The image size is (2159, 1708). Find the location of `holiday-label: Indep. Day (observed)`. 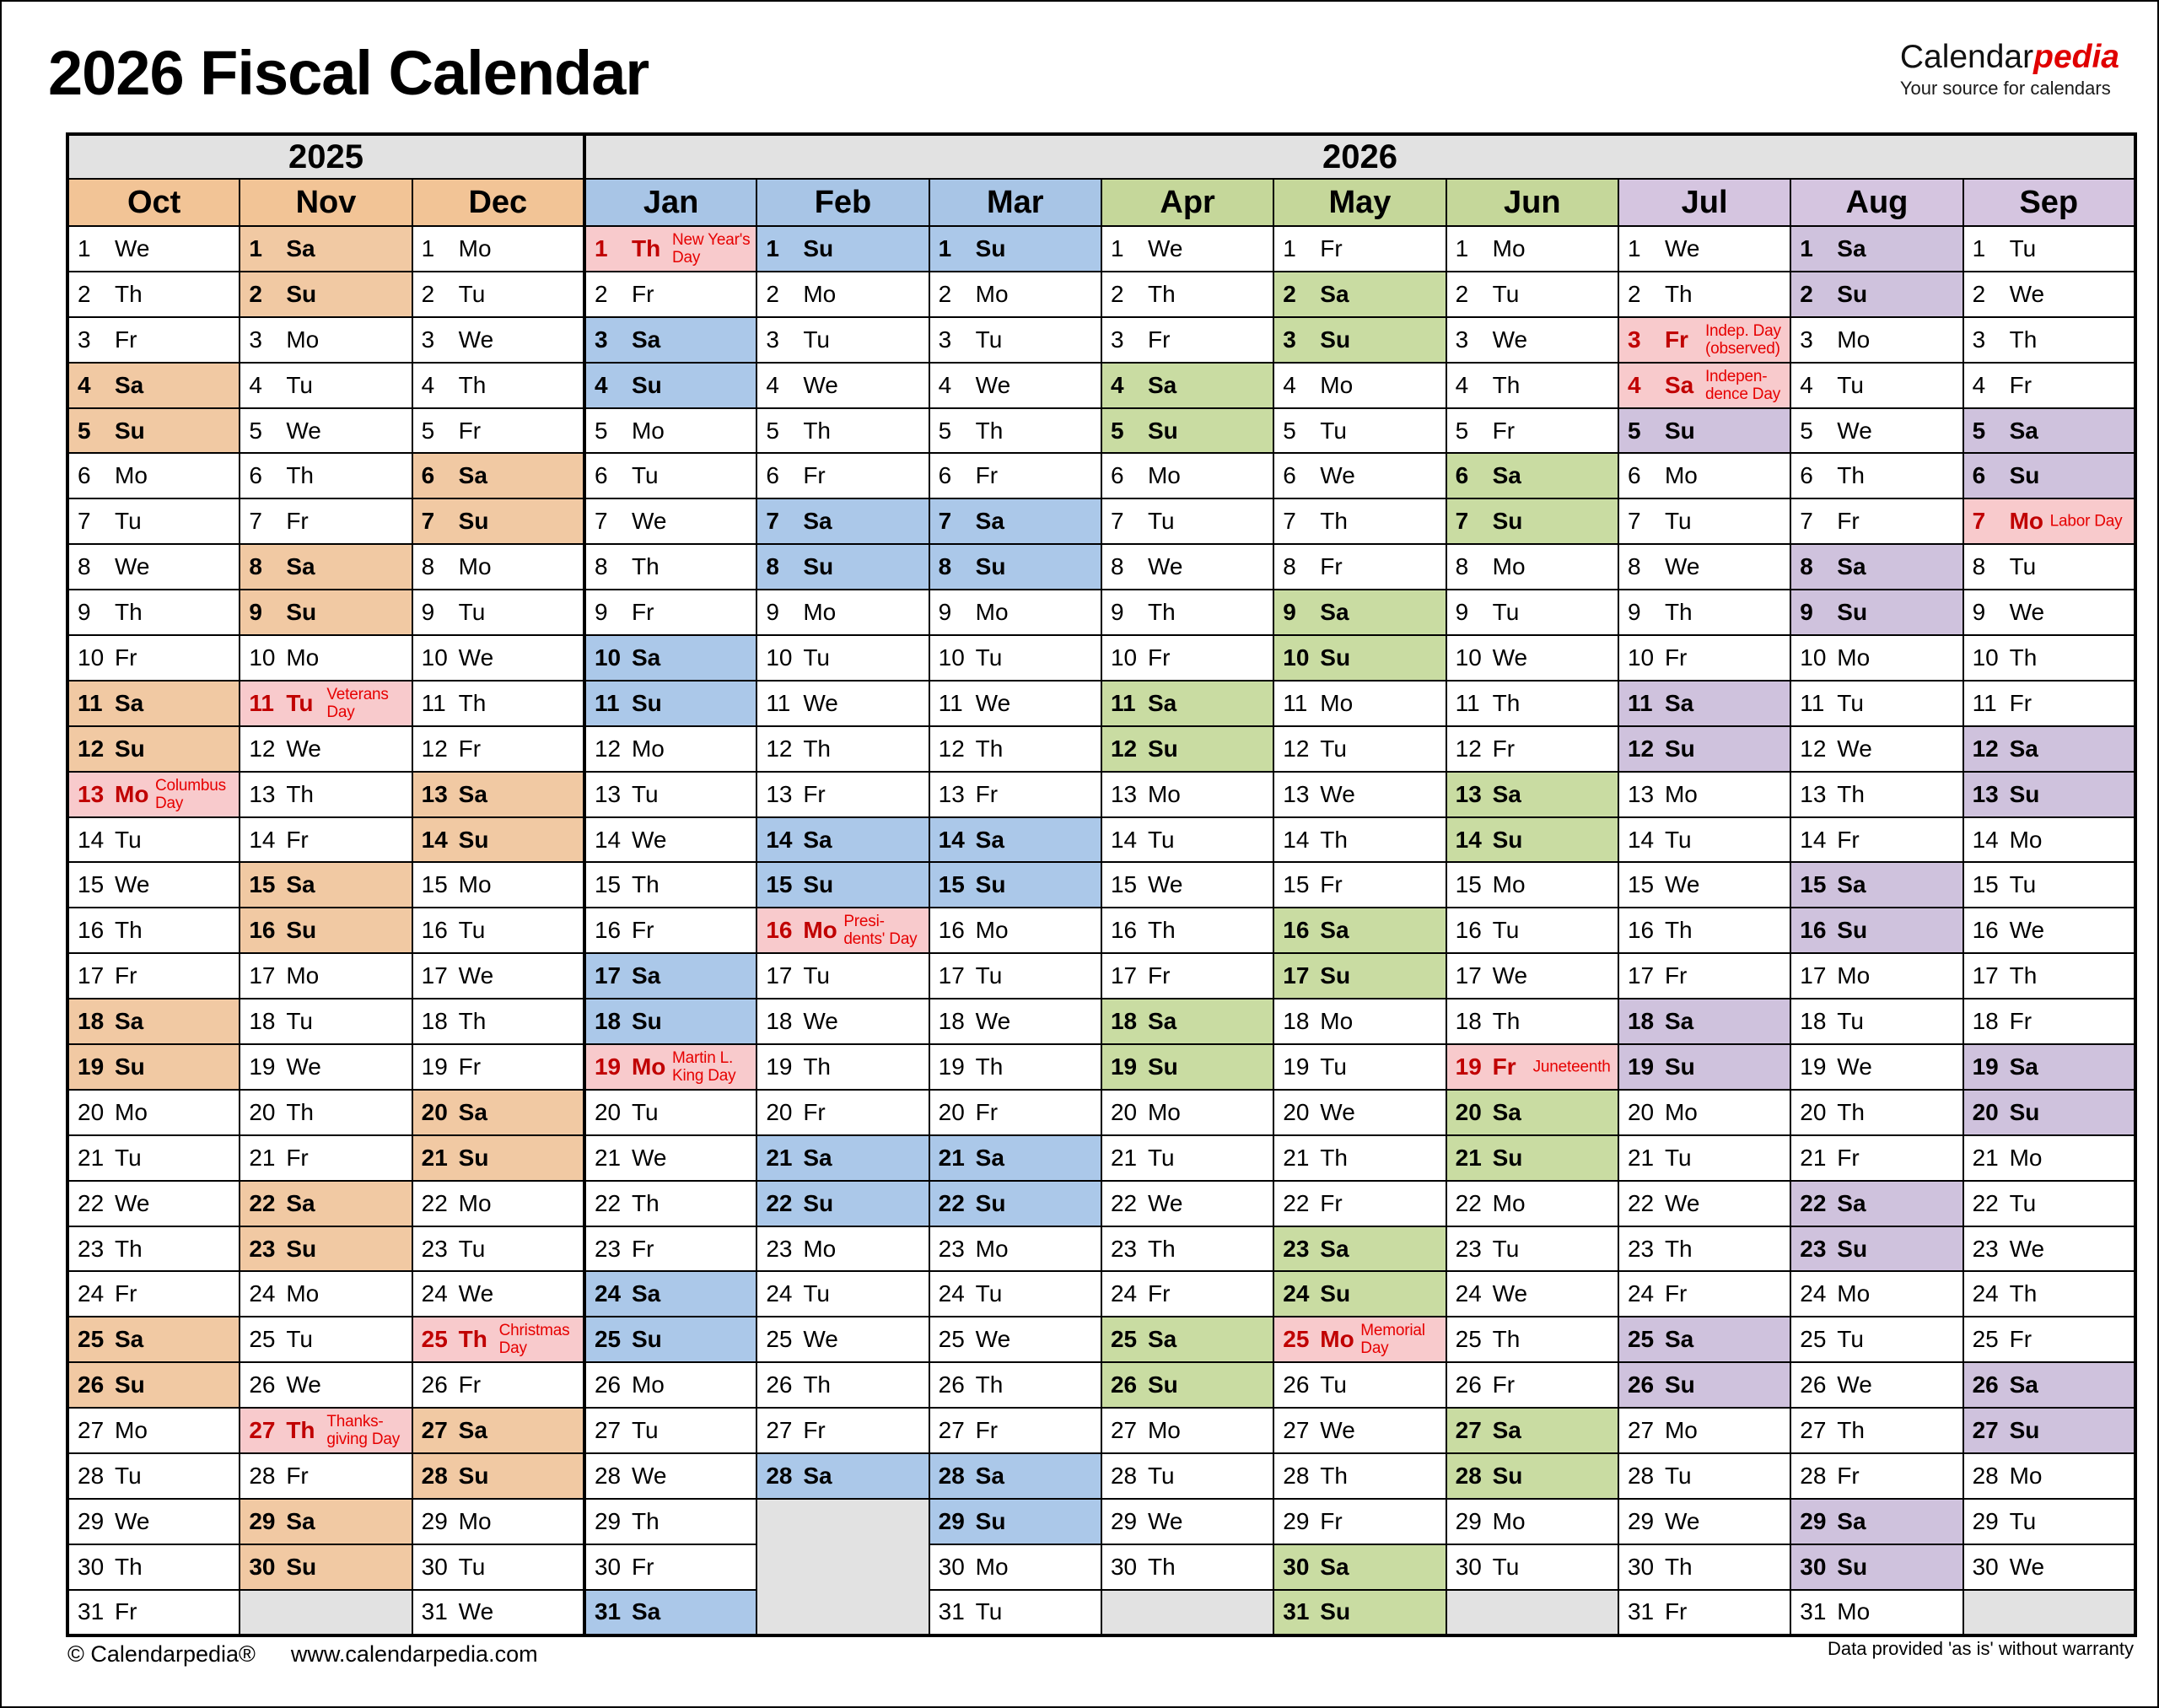

holiday-label: Indep. Day (observed) is located at coordinates (1742, 339).